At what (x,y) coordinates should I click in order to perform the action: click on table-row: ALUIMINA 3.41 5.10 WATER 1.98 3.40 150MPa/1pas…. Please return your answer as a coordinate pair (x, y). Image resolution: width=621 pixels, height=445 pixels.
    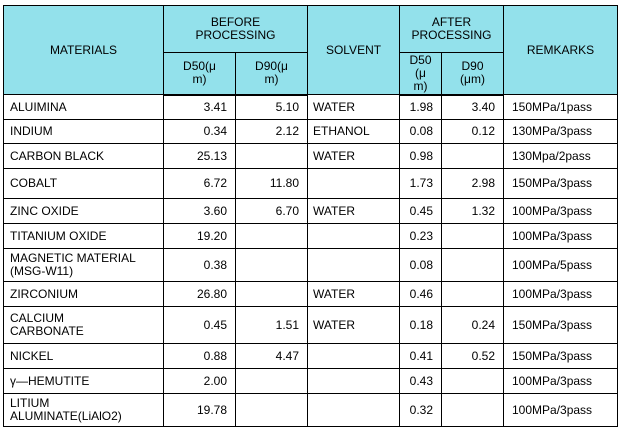
    Looking at the image, I should click on (310, 107).